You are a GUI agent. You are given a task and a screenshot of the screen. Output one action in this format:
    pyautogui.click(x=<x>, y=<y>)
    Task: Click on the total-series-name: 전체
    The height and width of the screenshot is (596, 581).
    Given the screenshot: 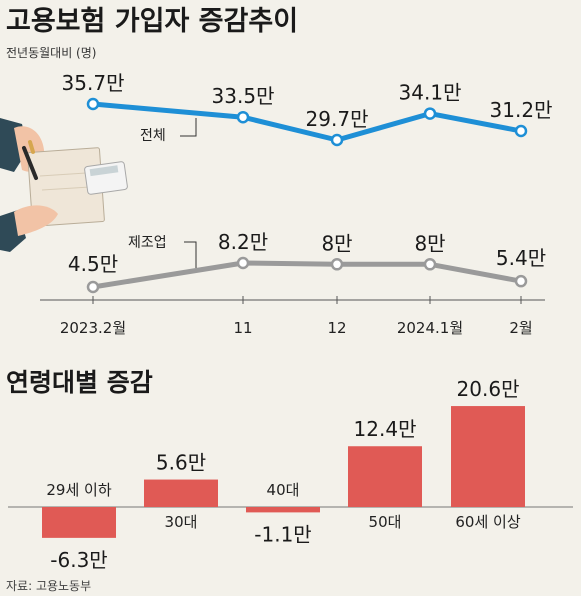 What is the action you would take?
    pyautogui.click(x=153, y=136)
    